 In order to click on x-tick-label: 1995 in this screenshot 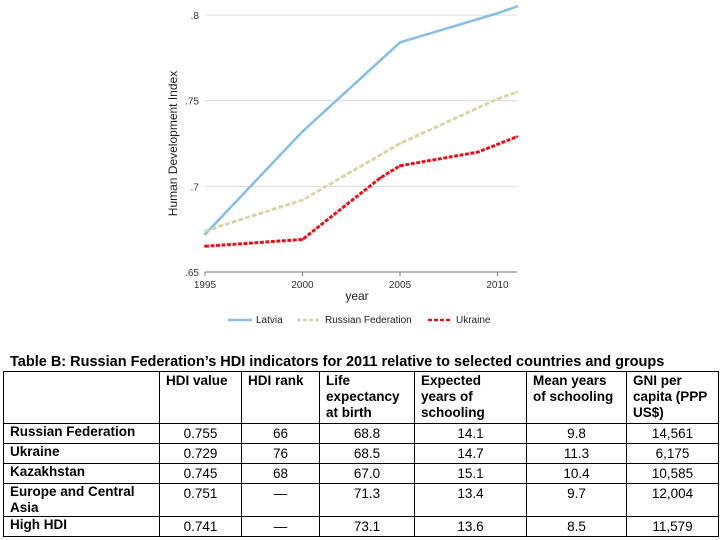, I will do `click(205, 285)`.